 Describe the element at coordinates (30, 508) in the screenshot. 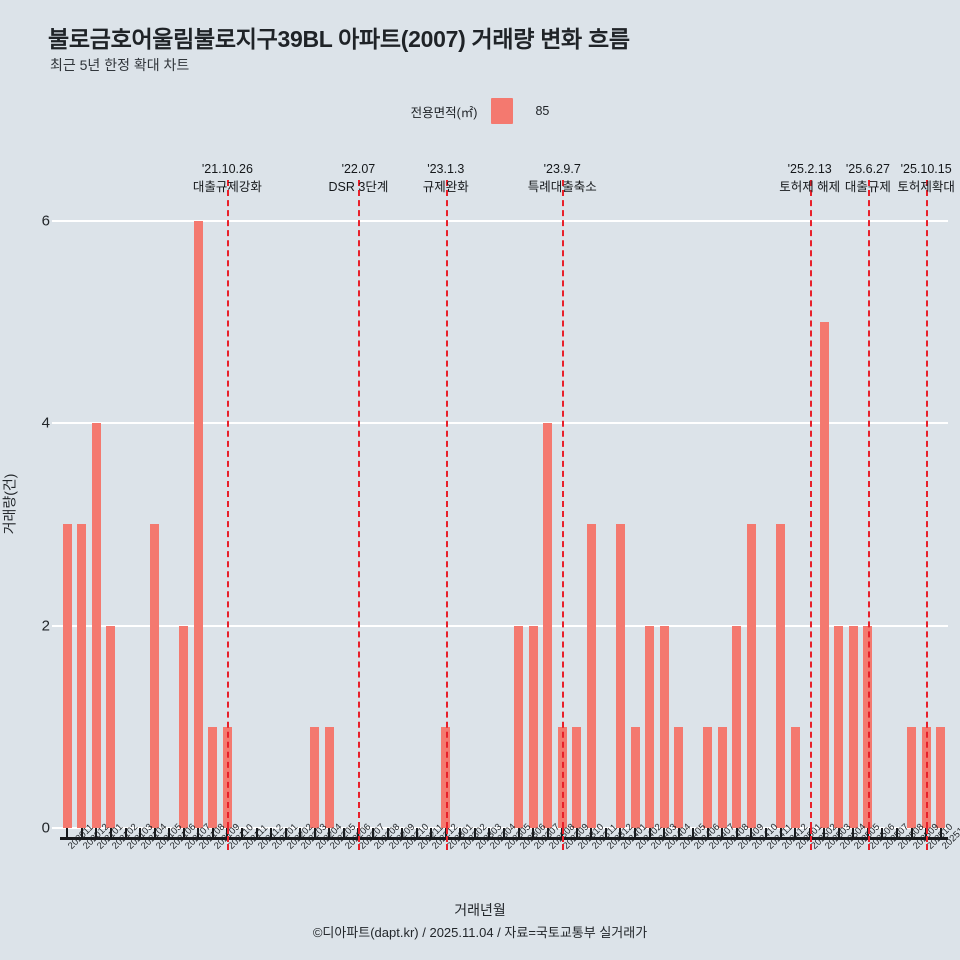

I see `y-axis: 0 2 4 6` at that location.